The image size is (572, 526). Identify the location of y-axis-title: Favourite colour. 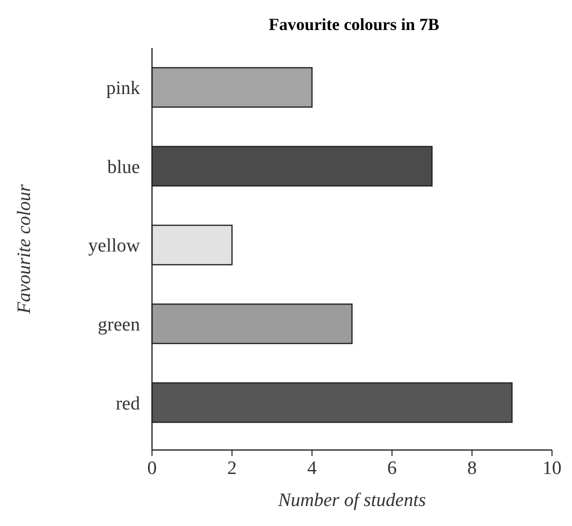
(24, 249).